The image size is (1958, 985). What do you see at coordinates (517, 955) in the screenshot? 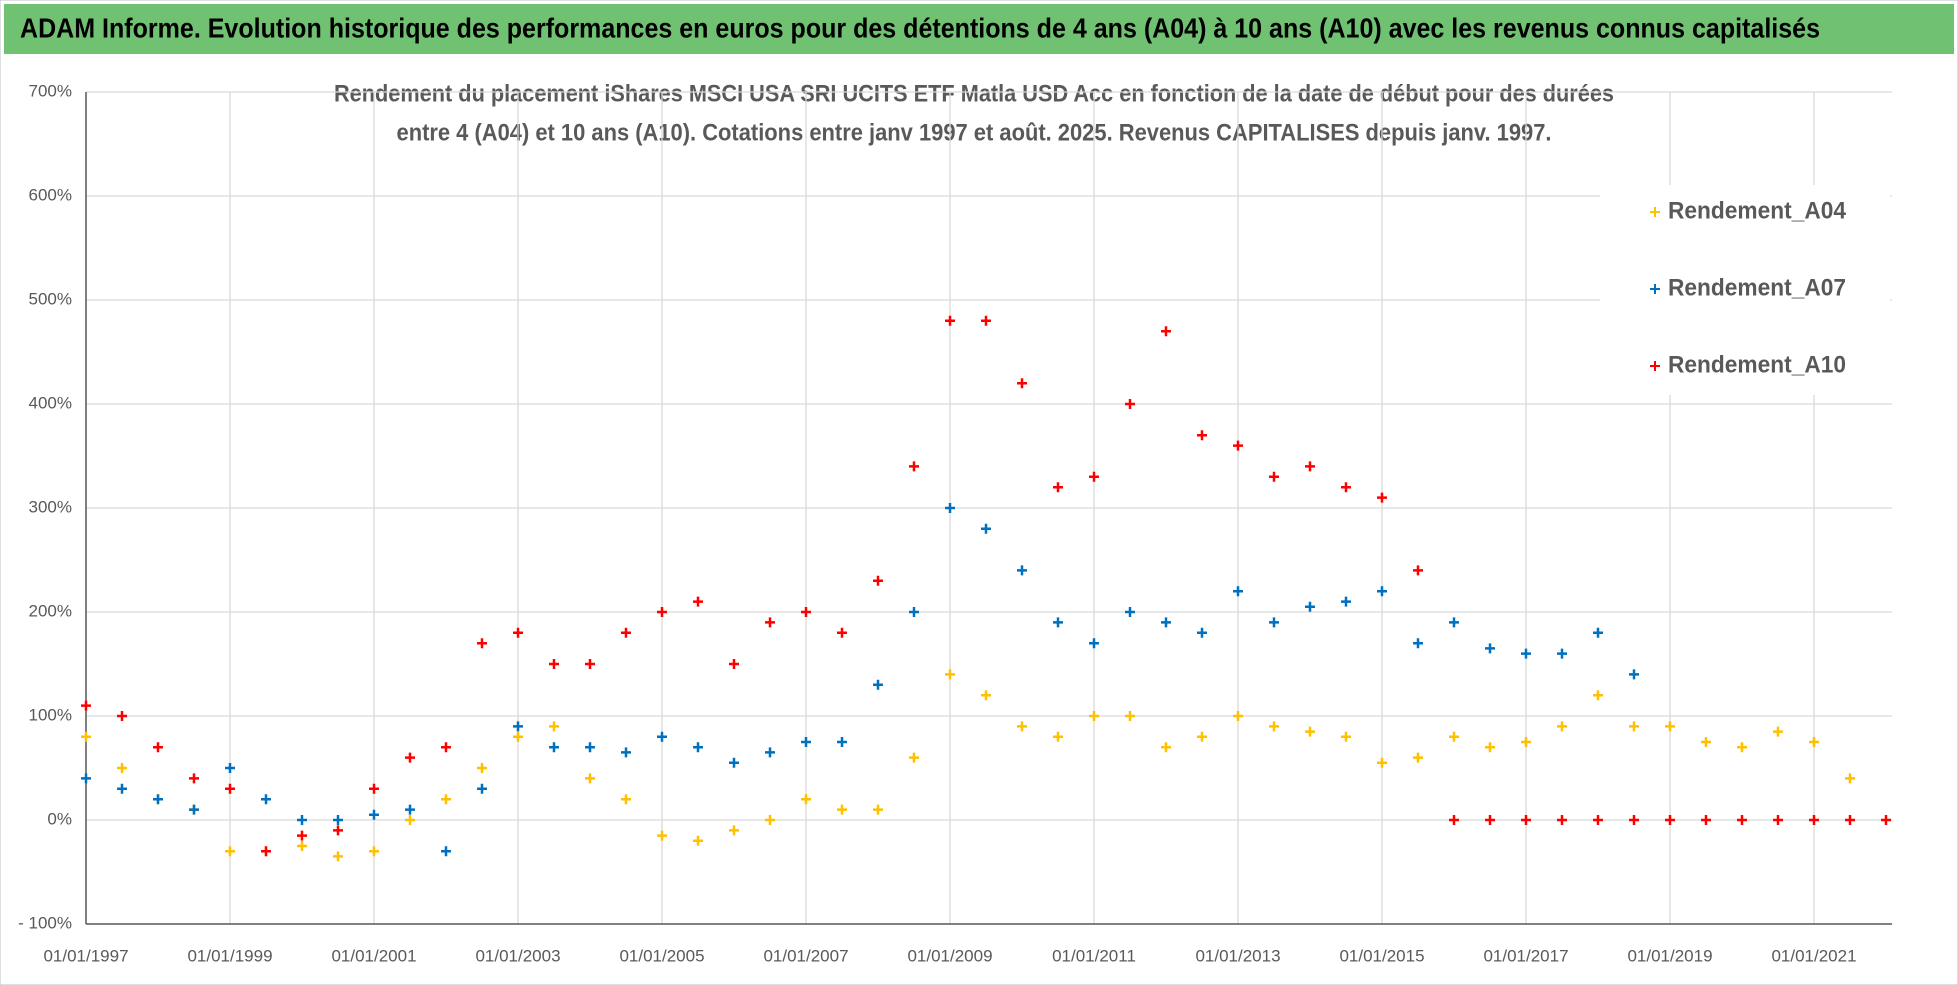
I see `x-tick-label: 01/01/2003` at bounding box center [517, 955].